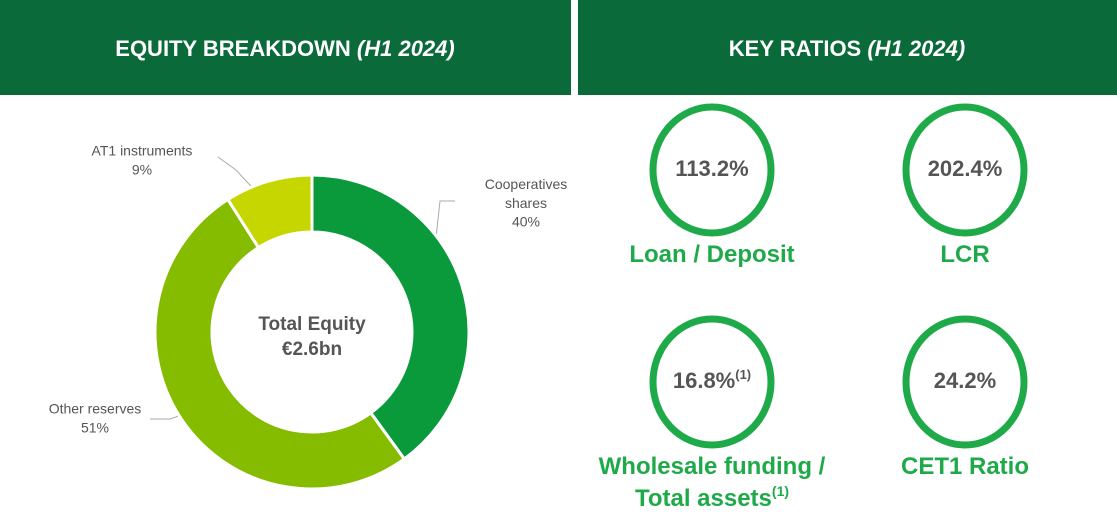 This screenshot has width=1117, height=513. I want to click on ratio-label: Loan / Deposit, so click(711, 254).